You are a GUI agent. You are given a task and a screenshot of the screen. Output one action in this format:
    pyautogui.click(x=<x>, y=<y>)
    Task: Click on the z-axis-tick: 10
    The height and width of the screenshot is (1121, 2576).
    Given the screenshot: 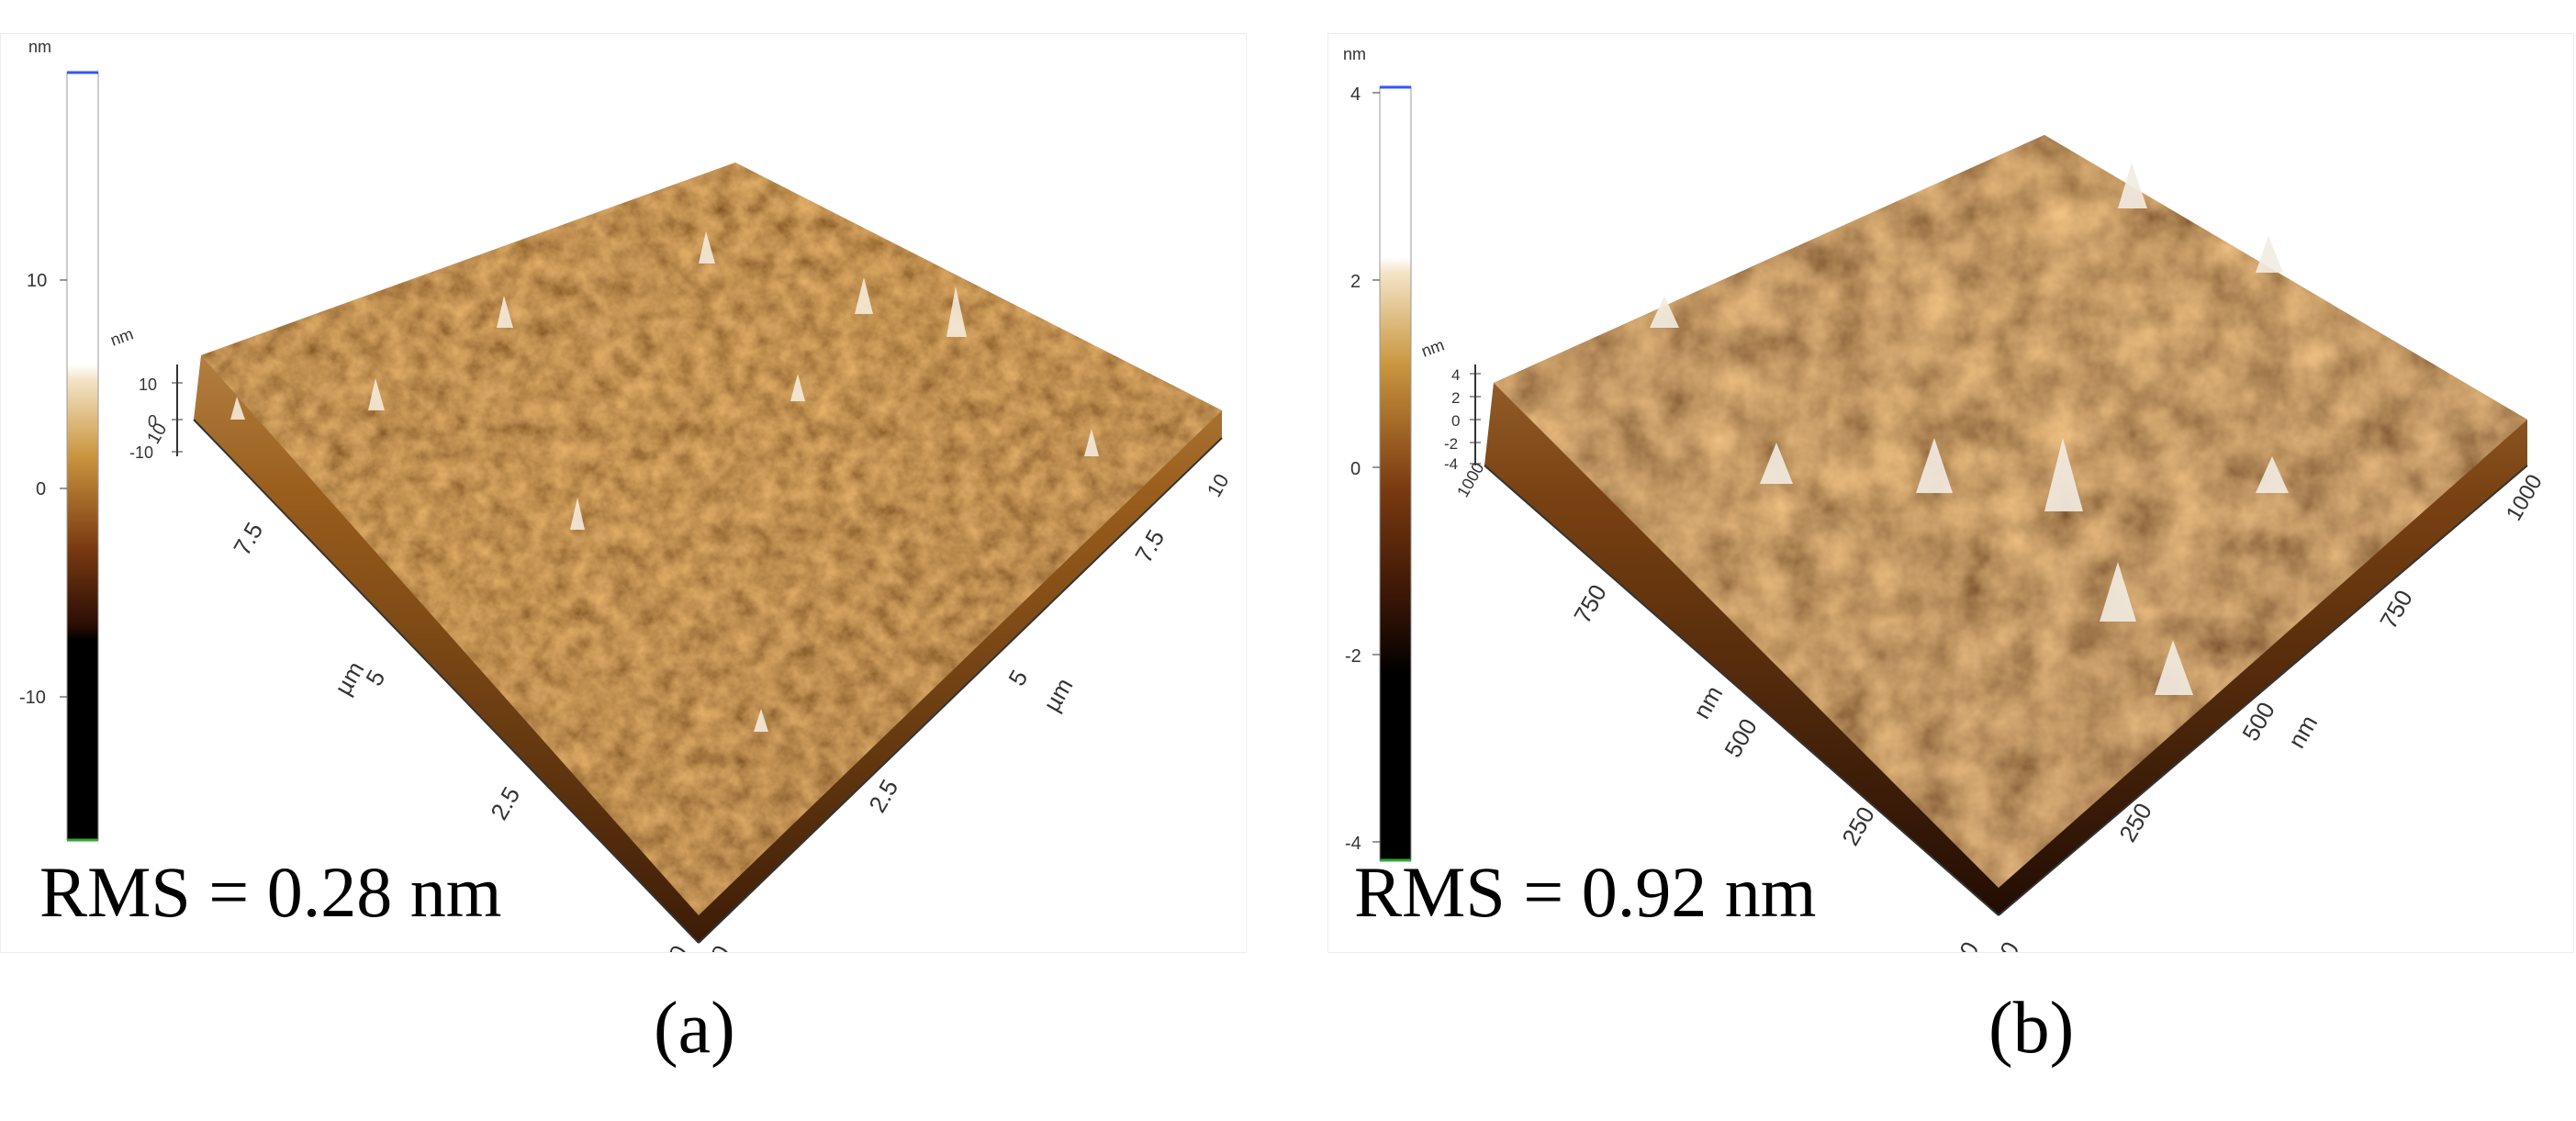 What is the action you would take?
    pyautogui.click(x=148, y=385)
    